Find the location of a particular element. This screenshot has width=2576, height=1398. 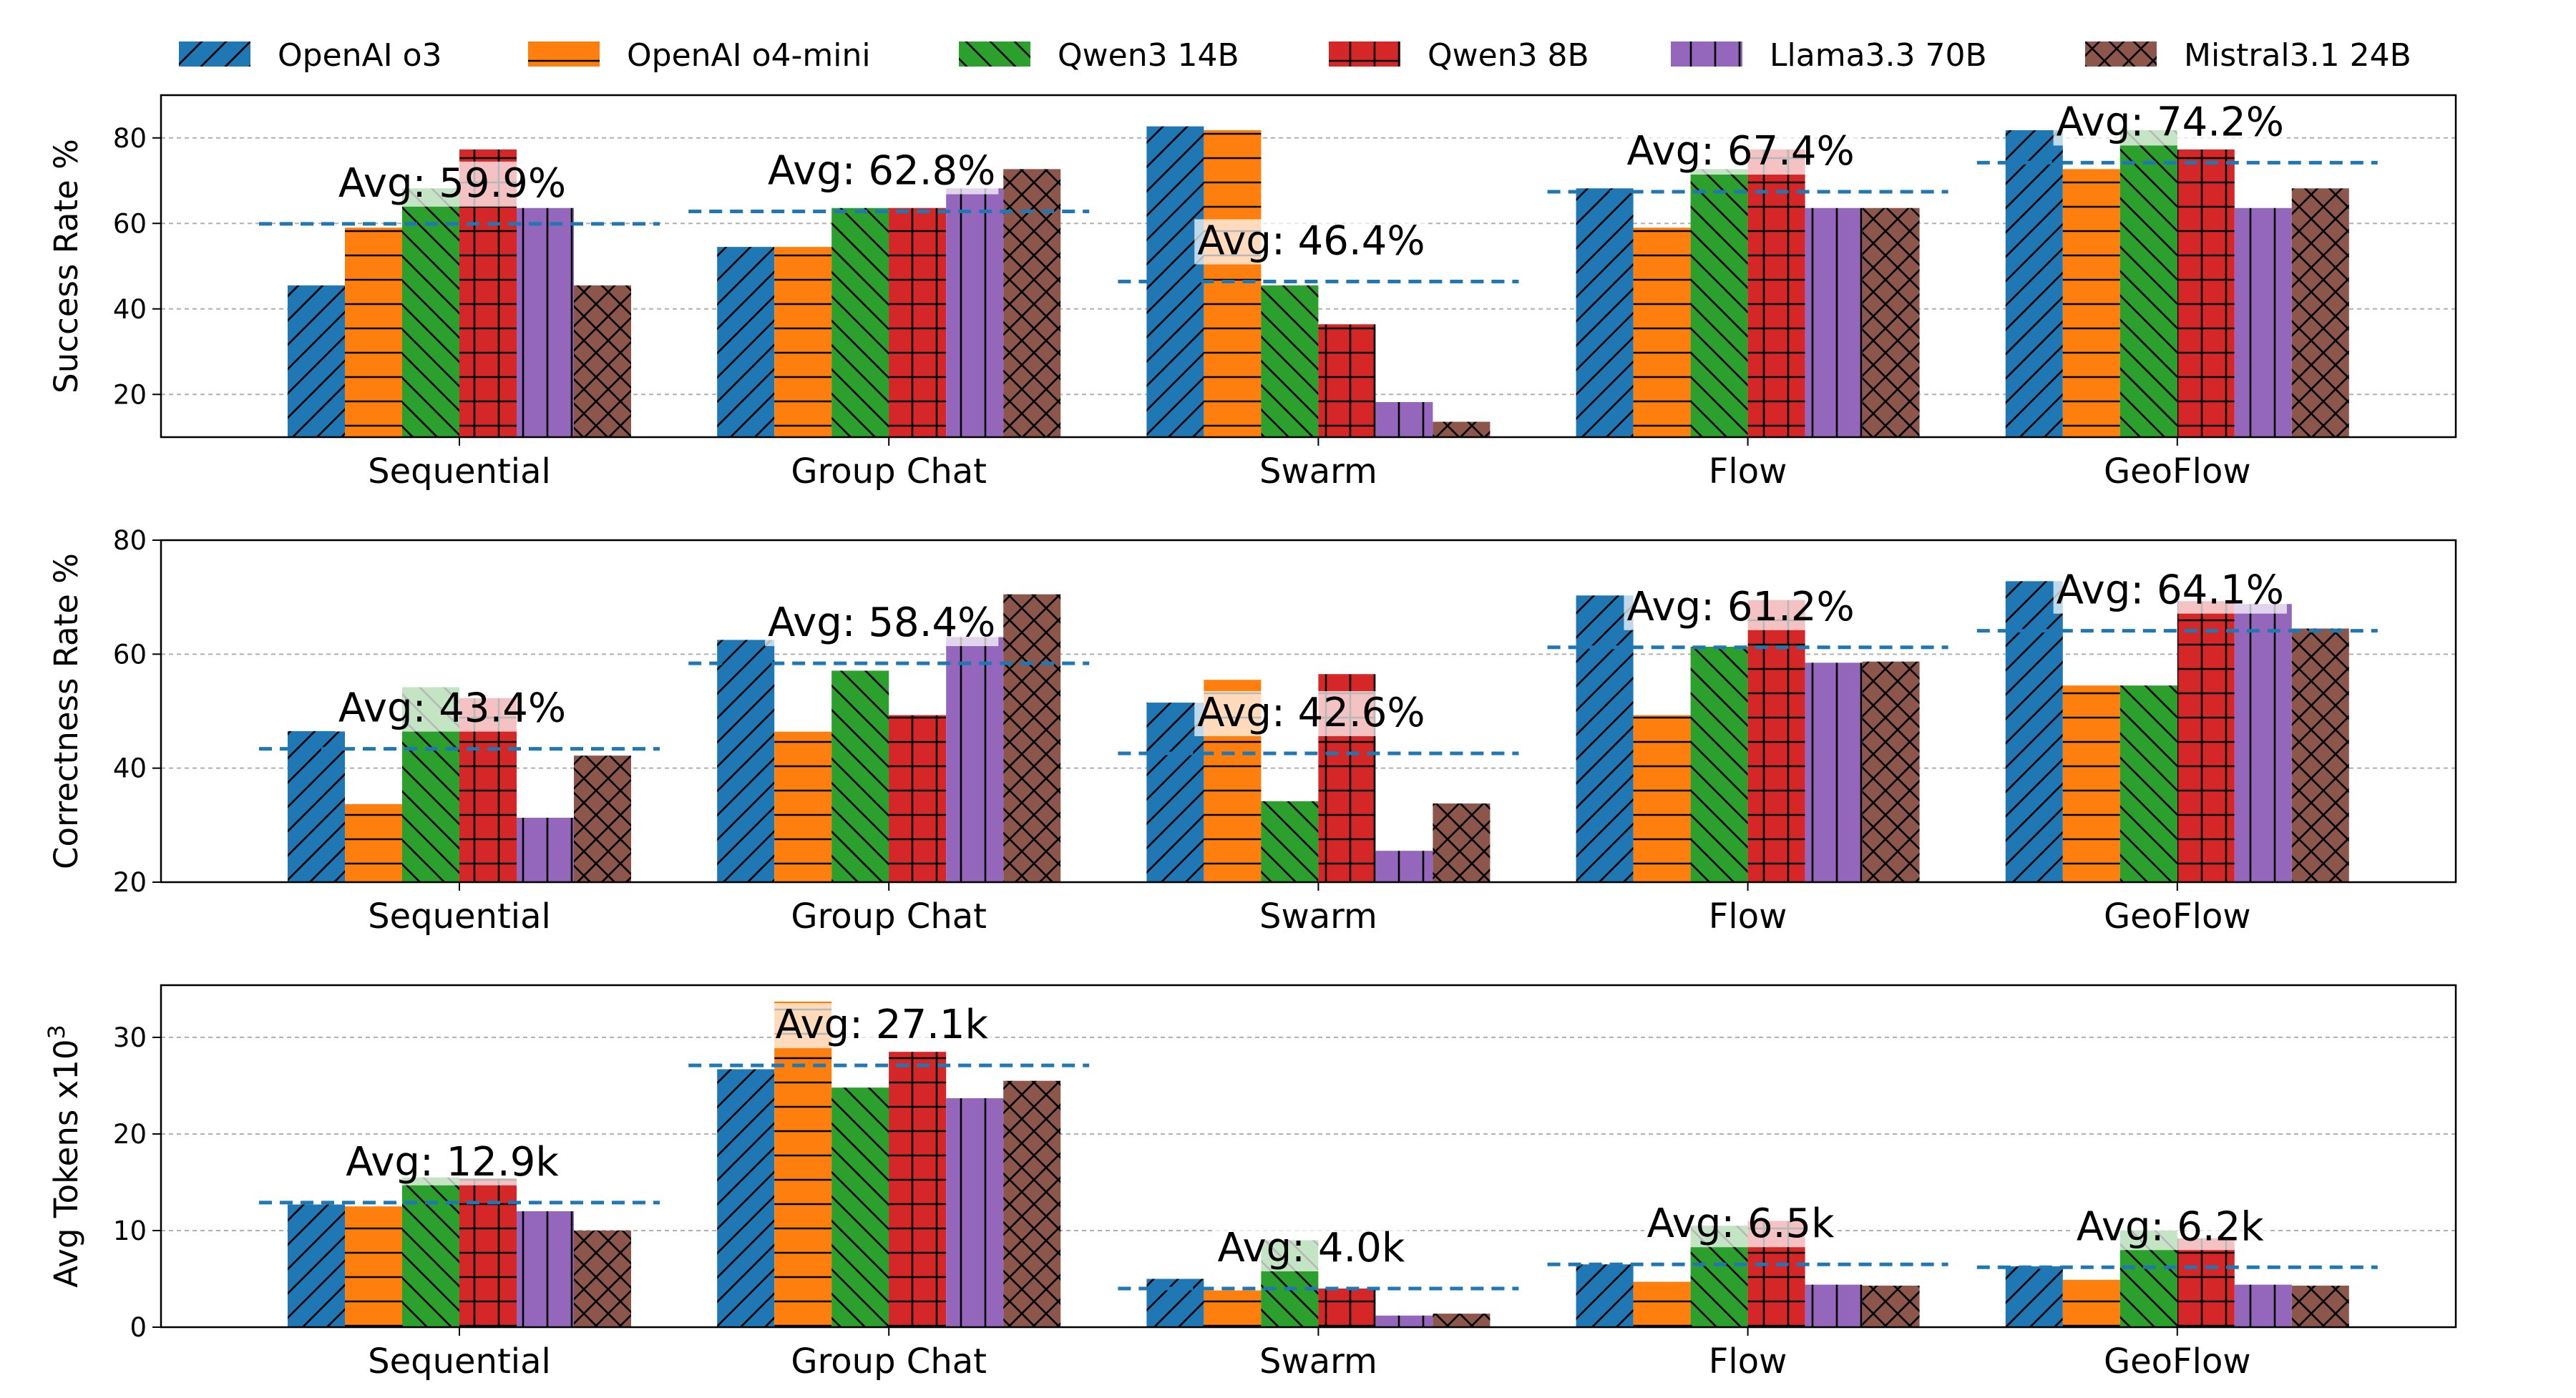

legend-item-mistral3-1-24b: Mistral3.1 24B is located at coordinates (2248, 55).